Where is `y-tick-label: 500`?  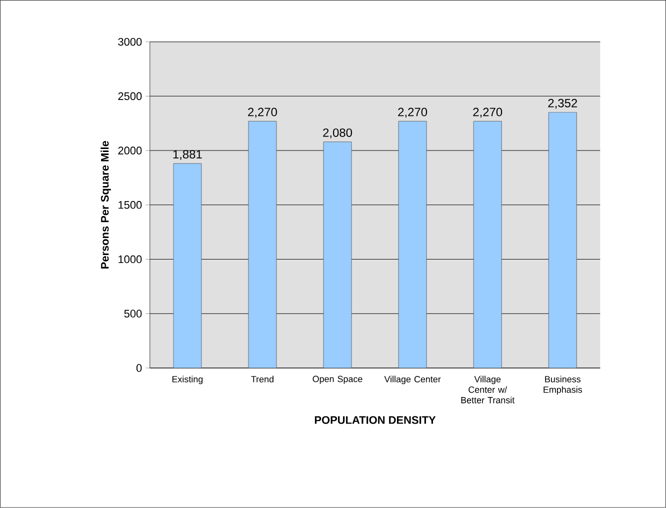 y-tick-label: 500 is located at coordinates (133, 314).